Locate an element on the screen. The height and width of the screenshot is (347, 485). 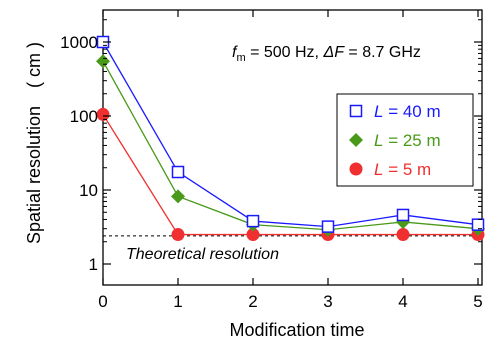
x-tick-label: 3 is located at coordinates (327, 301).